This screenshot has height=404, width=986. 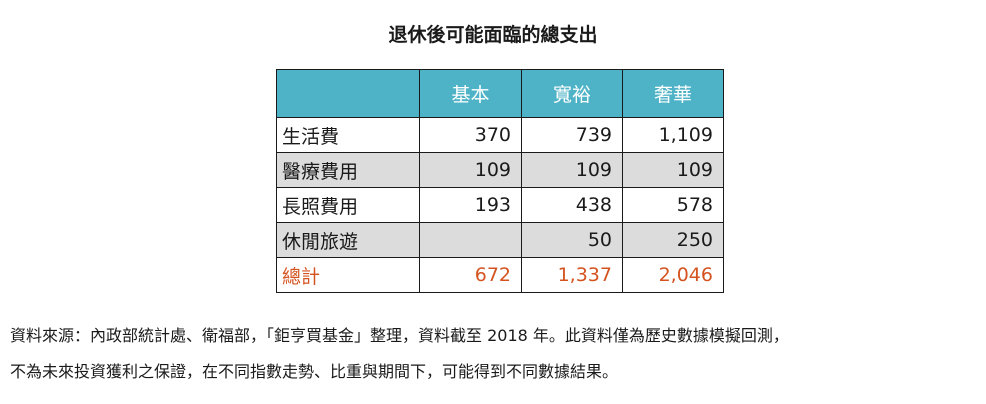 I want to click on cell-value: 250, so click(x=673, y=240).